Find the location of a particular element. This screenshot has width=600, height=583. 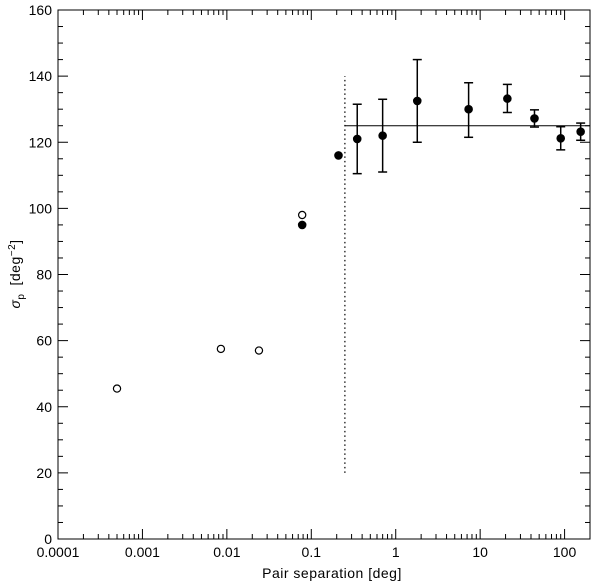

x-tick-label: 0.1 is located at coordinates (312, 552).